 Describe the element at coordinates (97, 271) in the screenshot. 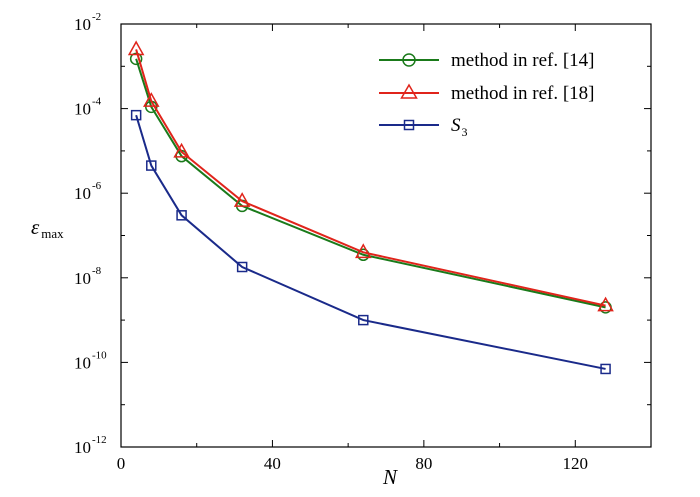

I see `y-tick-label-exponent: -8` at that location.